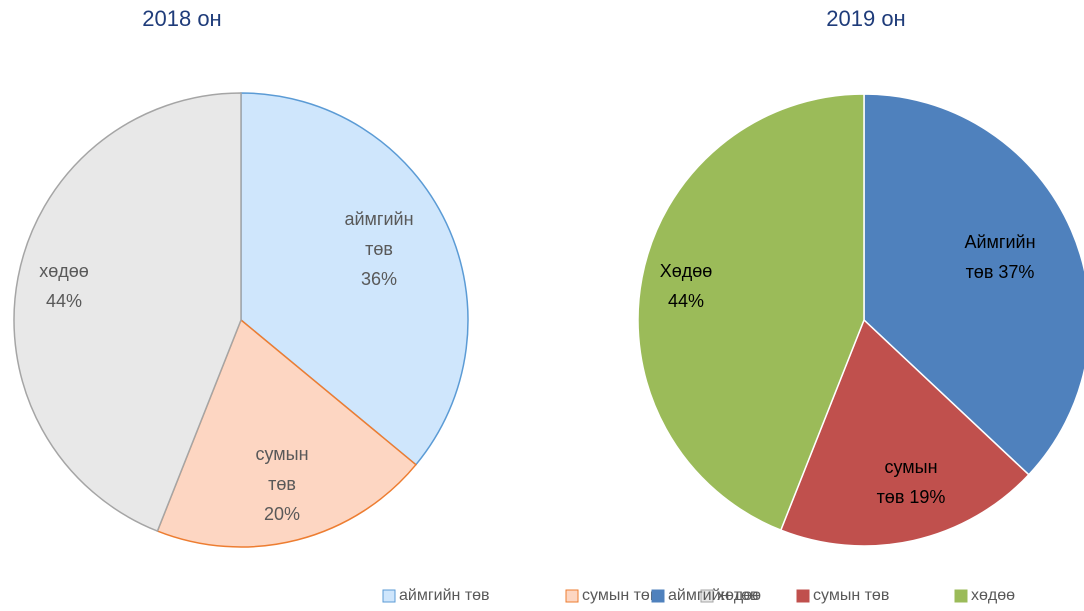  Describe the element at coordinates (378, 219) in the screenshot. I see `data-label: аймгийн` at that location.